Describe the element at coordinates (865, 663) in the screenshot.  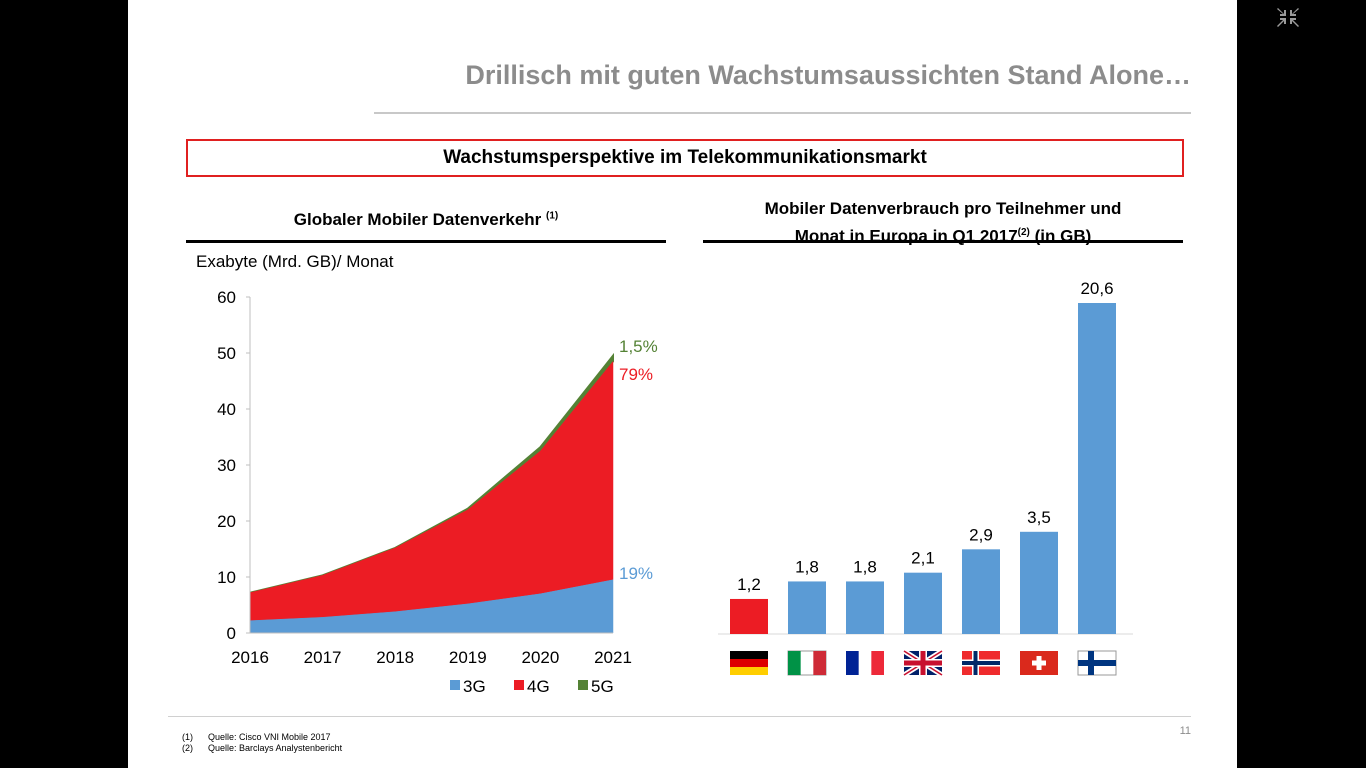
I see `flag-france-icon` at that location.